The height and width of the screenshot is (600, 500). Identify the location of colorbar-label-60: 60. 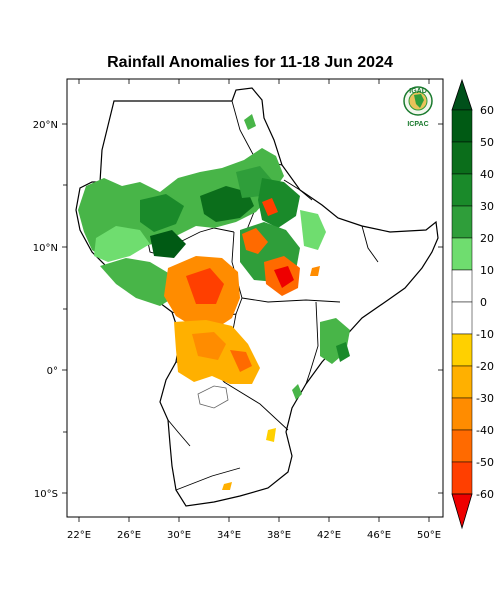
(487, 110).